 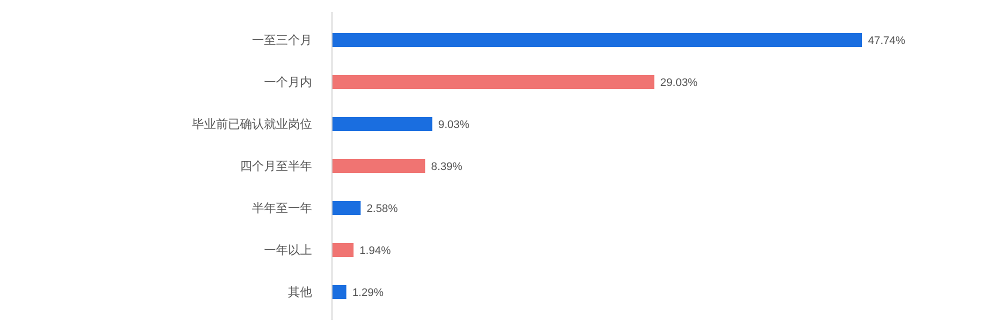 What do you see at coordinates (887, 41) in the screenshot?
I see `data-label: 47.74%` at bounding box center [887, 41].